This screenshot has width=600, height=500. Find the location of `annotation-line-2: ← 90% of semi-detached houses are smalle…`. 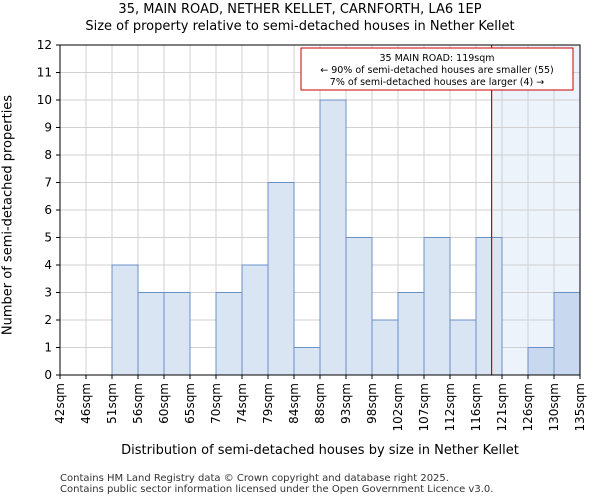

annotation-line-2: ← 90% of semi-detached houses are smalle… is located at coordinates (437, 70).